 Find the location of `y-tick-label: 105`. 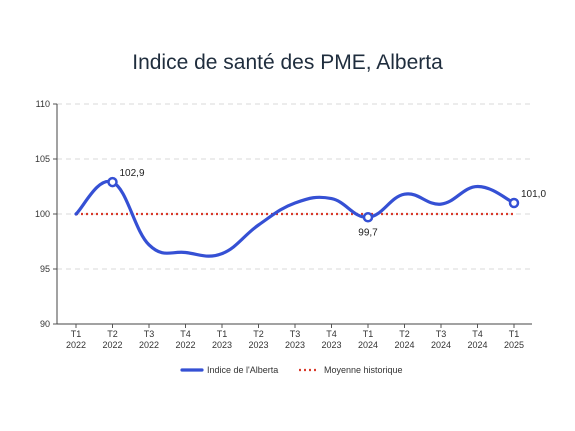

y-tick-label: 105 is located at coordinates (42, 159).